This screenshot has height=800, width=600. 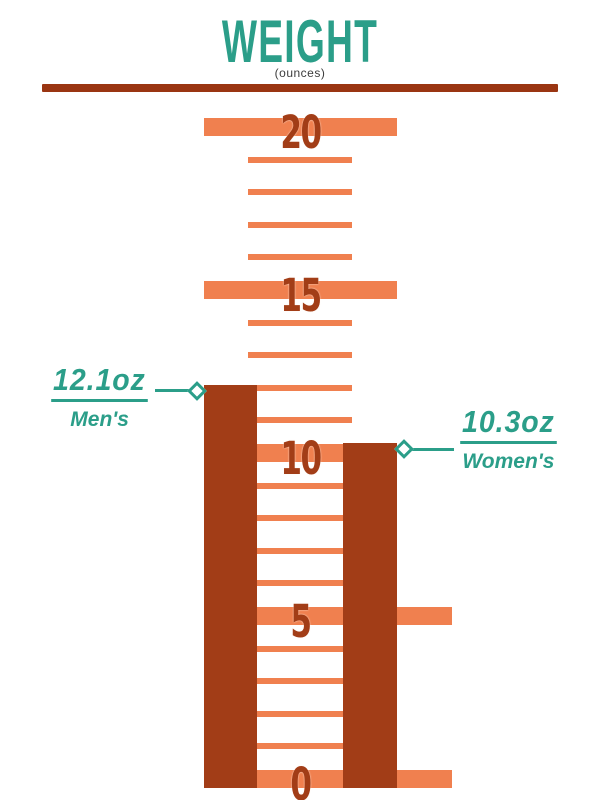 What do you see at coordinates (508, 425) in the screenshot?
I see `value-label-womens: 10.3oz` at bounding box center [508, 425].